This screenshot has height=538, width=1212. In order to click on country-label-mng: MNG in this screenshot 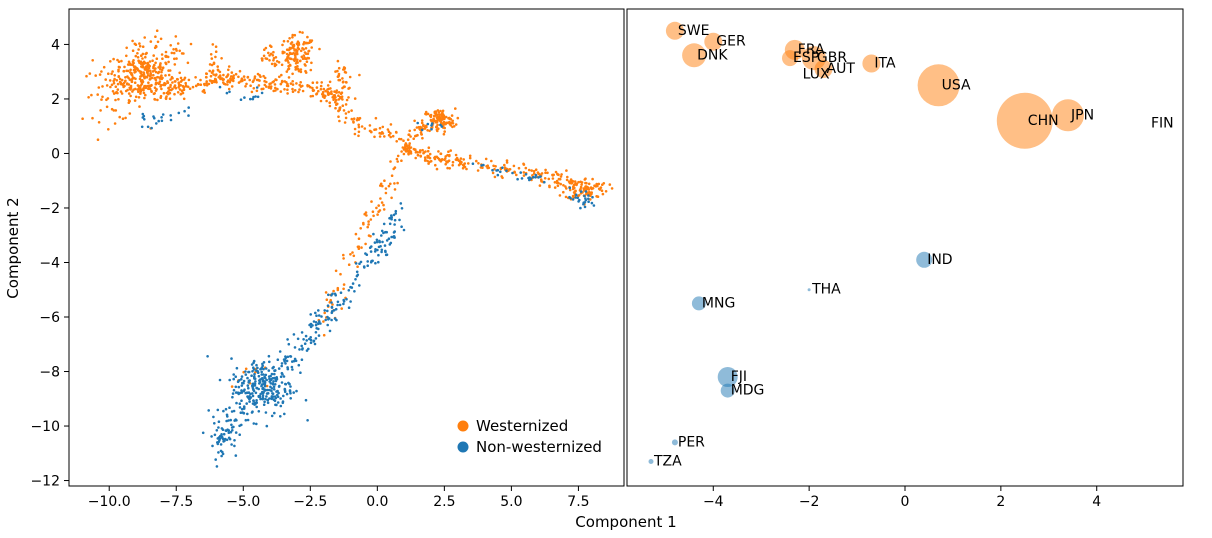, I will do `click(718, 303)`.